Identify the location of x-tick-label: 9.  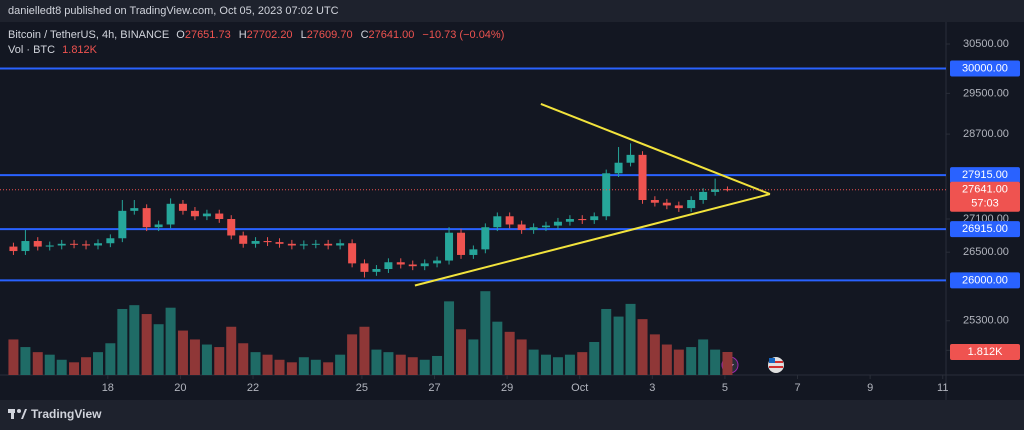
(870, 388).